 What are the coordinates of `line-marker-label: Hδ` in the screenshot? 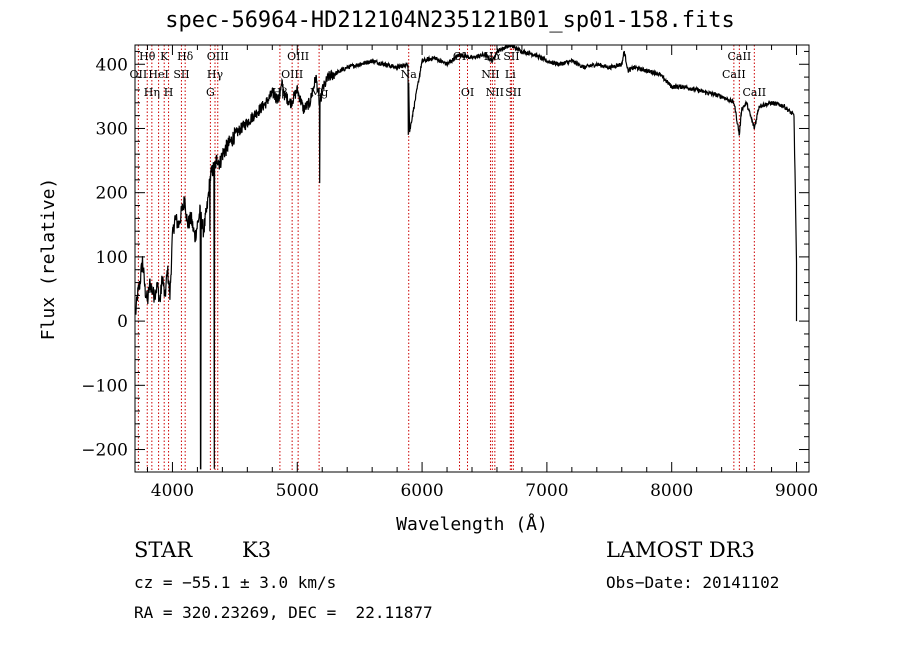 It's located at (185, 56).